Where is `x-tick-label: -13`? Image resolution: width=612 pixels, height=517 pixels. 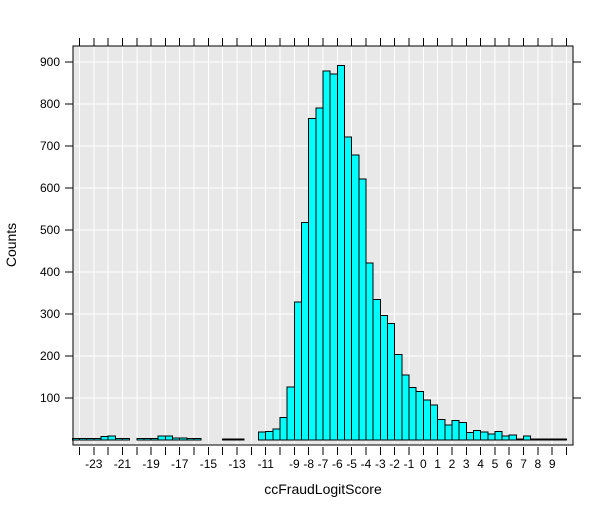 x-tick-label: -13 is located at coordinates (237, 464).